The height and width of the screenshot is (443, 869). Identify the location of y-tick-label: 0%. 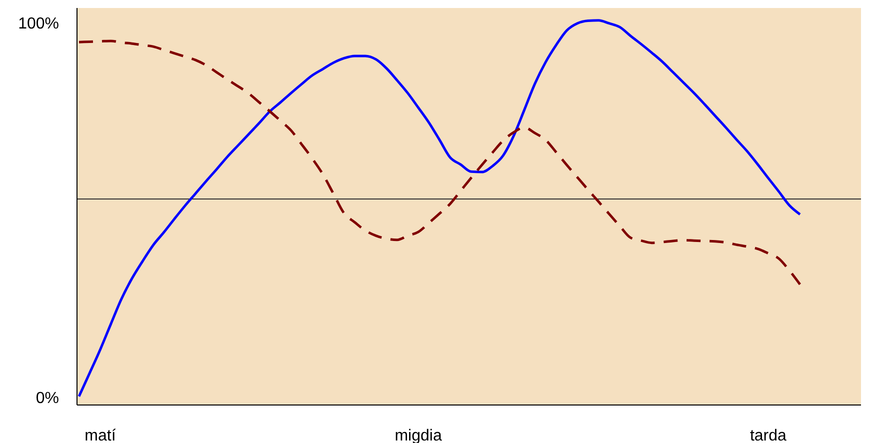
(47, 399).